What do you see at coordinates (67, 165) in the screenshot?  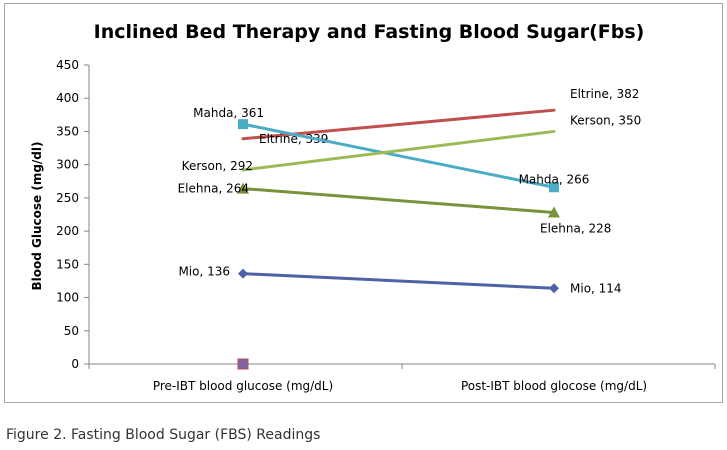 I see `y-tick-label: 300` at bounding box center [67, 165].